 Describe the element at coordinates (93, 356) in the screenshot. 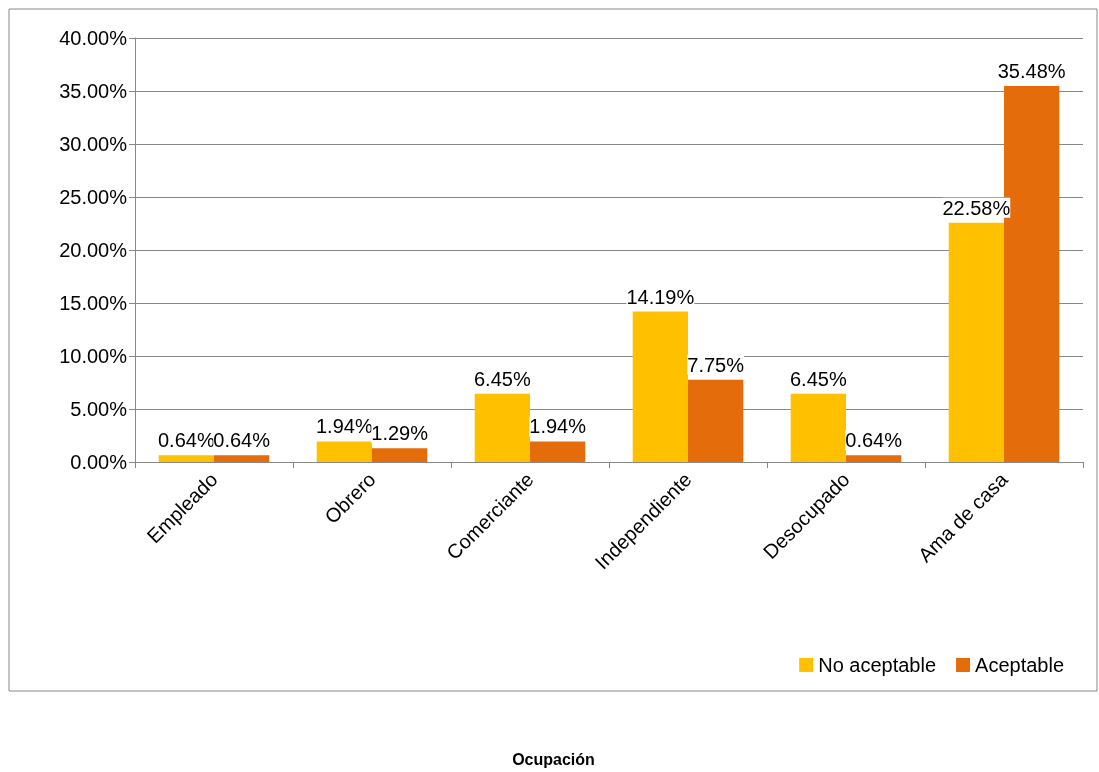

I see `y-tick-label: 10.00%` at that location.